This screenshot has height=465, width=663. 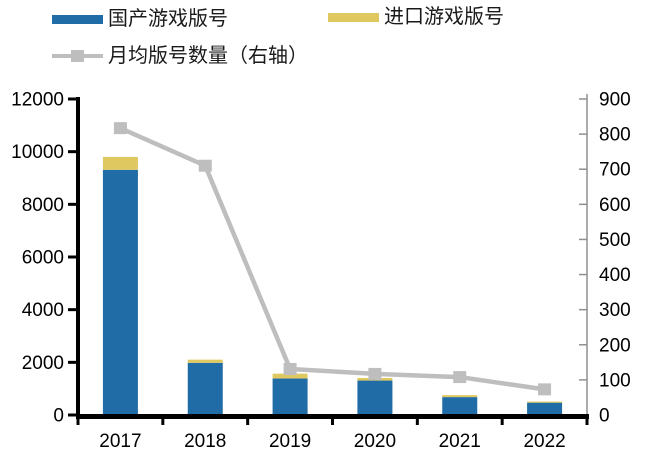 I want to click on right-axis-label-0: 0, so click(x=604, y=416).